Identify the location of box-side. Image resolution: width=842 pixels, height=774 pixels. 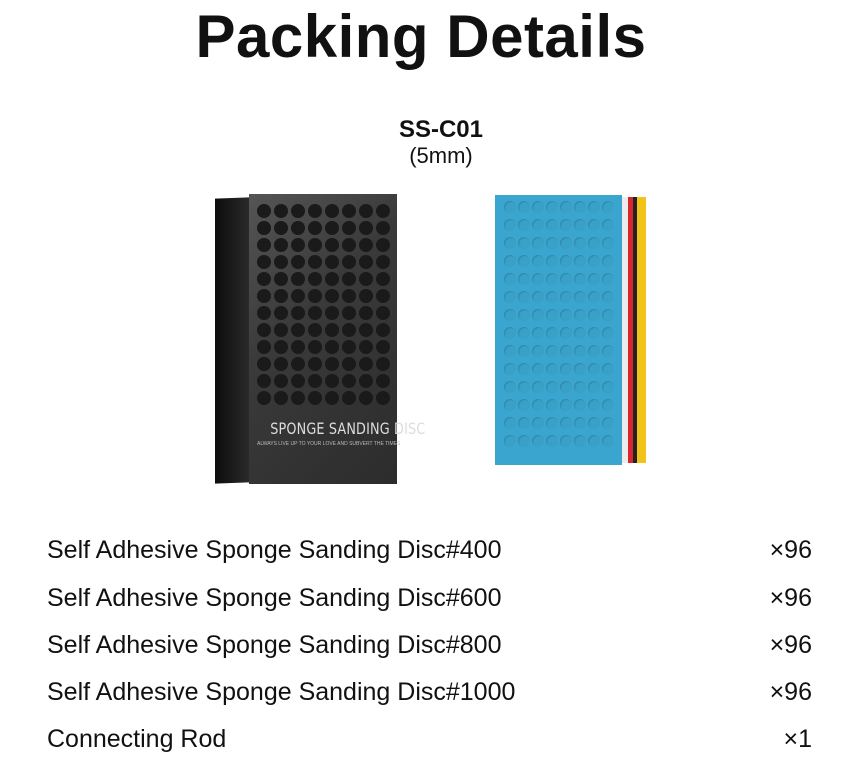
(232, 340).